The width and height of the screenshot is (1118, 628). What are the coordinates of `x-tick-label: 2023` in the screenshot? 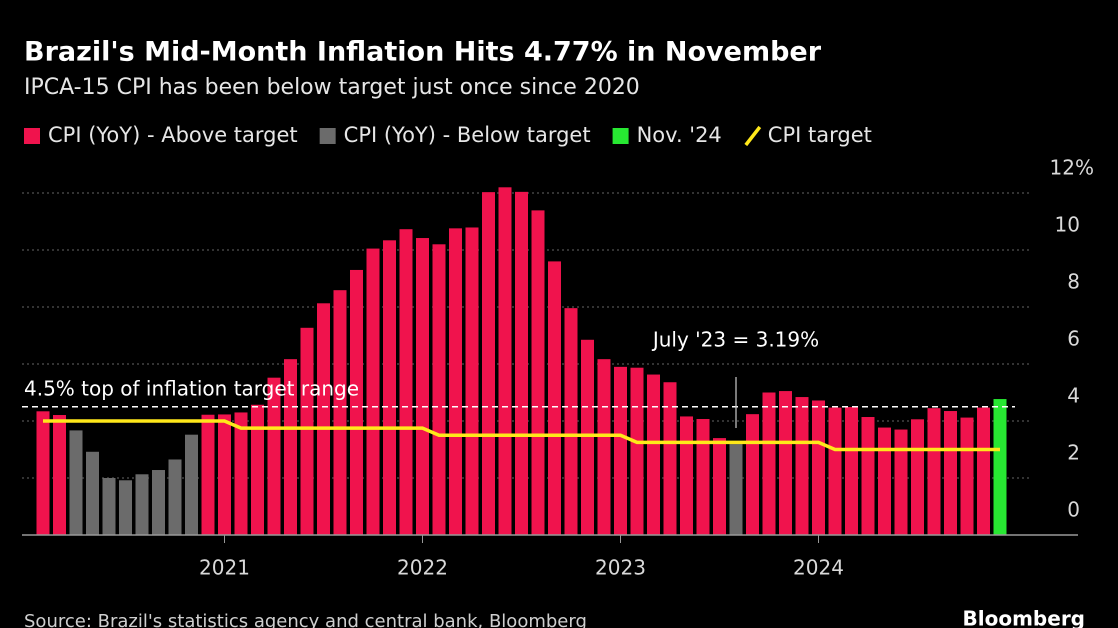 It's located at (620, 568).